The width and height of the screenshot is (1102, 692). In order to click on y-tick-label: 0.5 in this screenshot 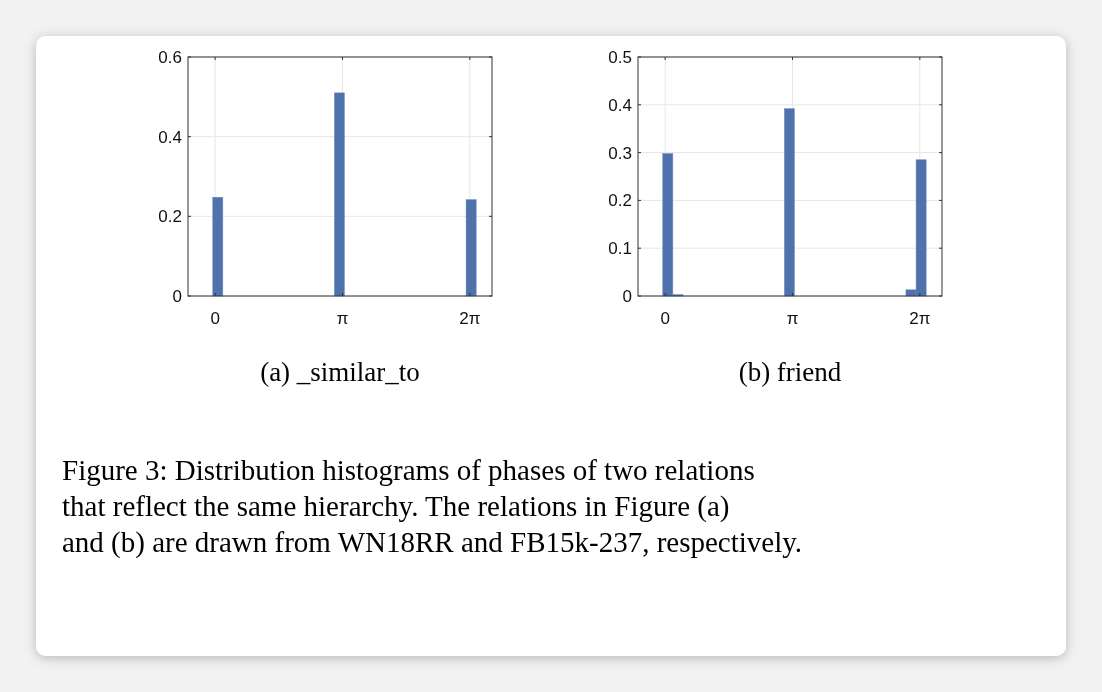, I will do `click(620, 57)`.